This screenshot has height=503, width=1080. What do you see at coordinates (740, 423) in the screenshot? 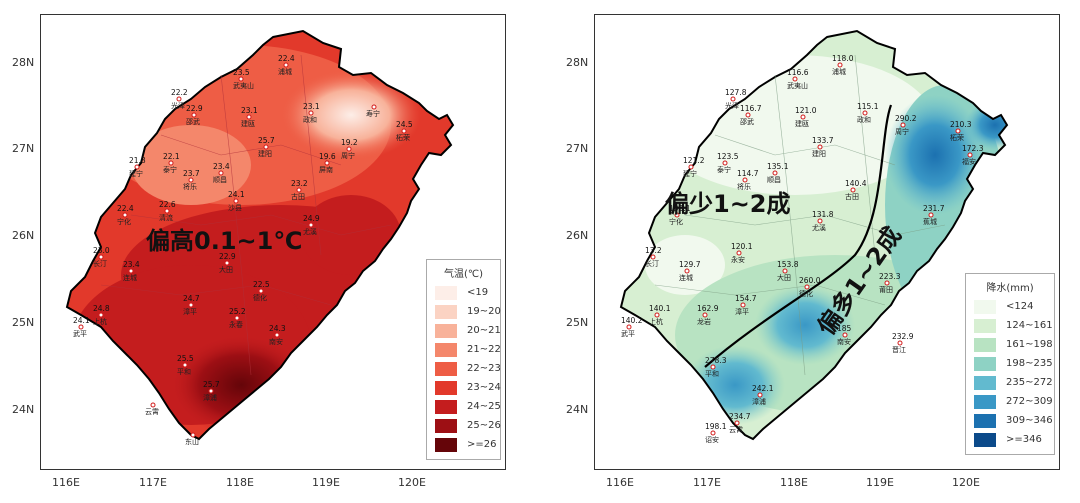
I see `station-marker: 234.7 云霄` at bounding box center [740, 423].